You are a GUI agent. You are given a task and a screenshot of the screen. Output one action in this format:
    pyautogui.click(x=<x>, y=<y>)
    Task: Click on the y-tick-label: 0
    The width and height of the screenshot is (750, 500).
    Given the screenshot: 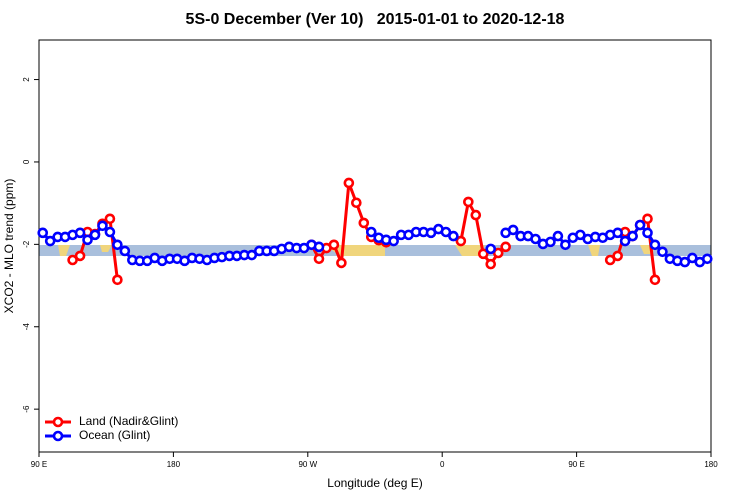 What is the action you would take?
    pyautogui.click(x=26, y=161)
    